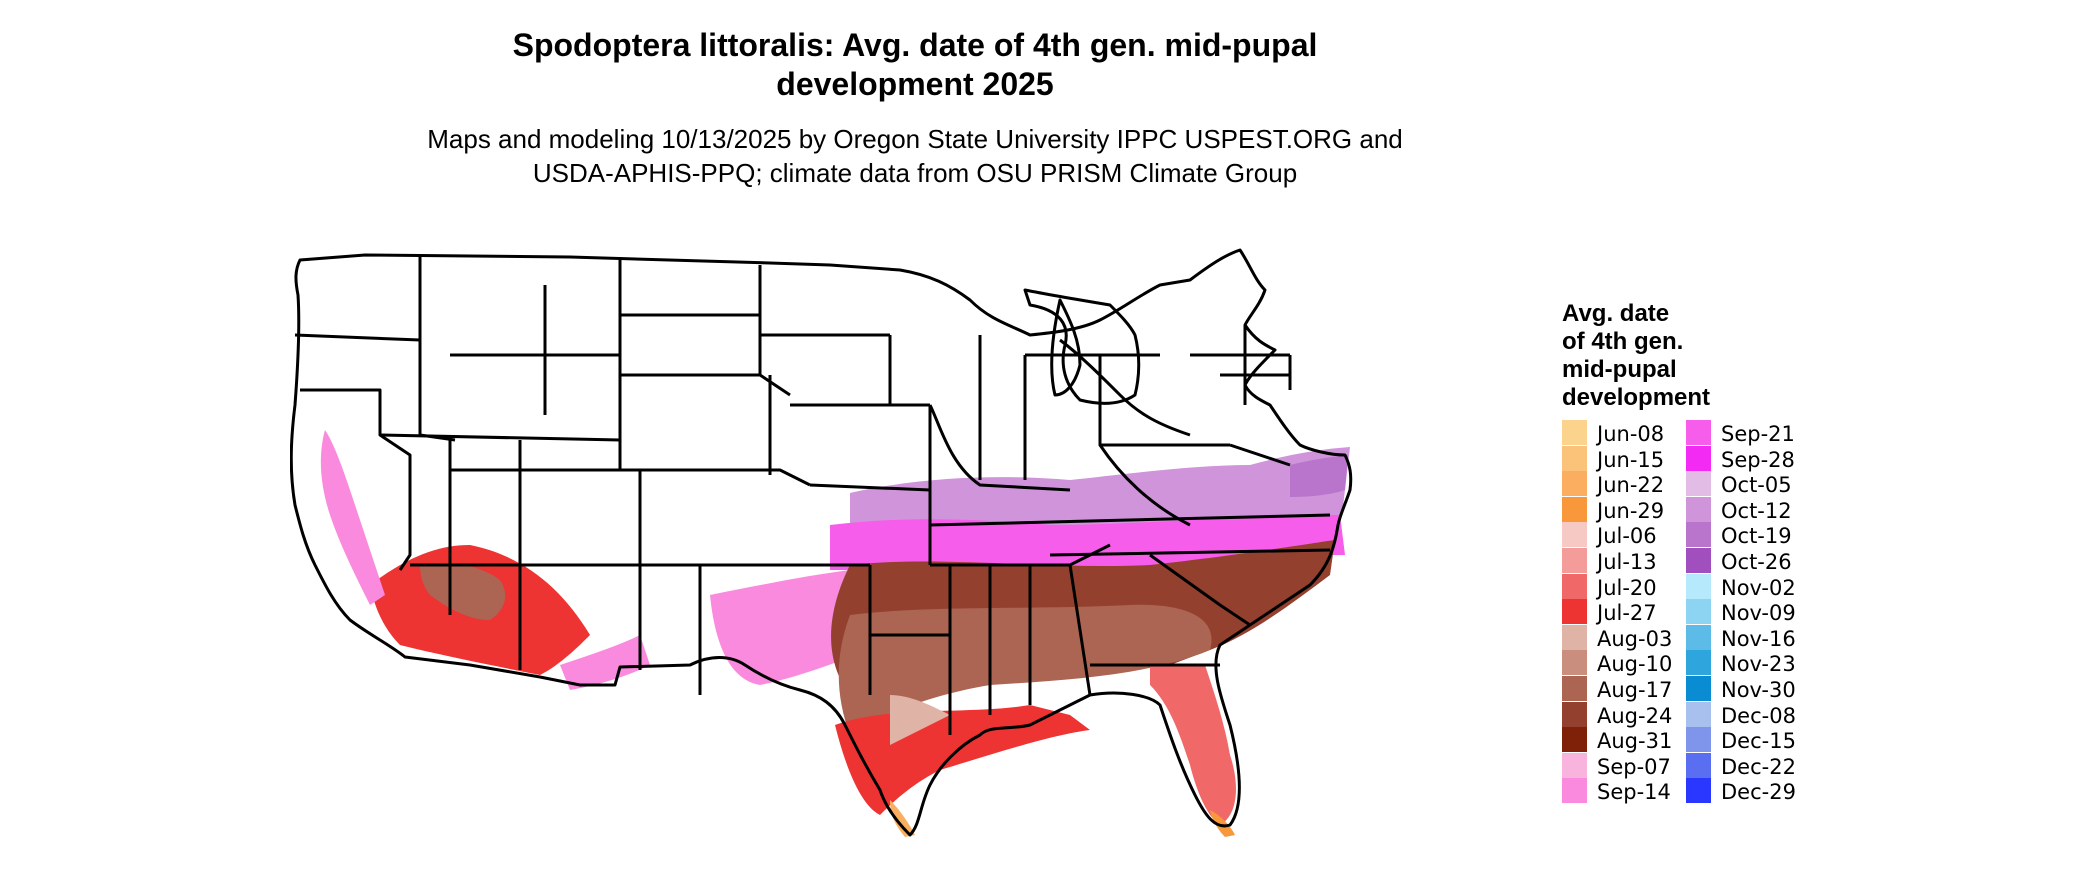 The width and height of the screenshot is (2100, 892). Describe the element at coordinates (1631, 434) in the screenshot. I see `legend-label: Jun-08` at that location.